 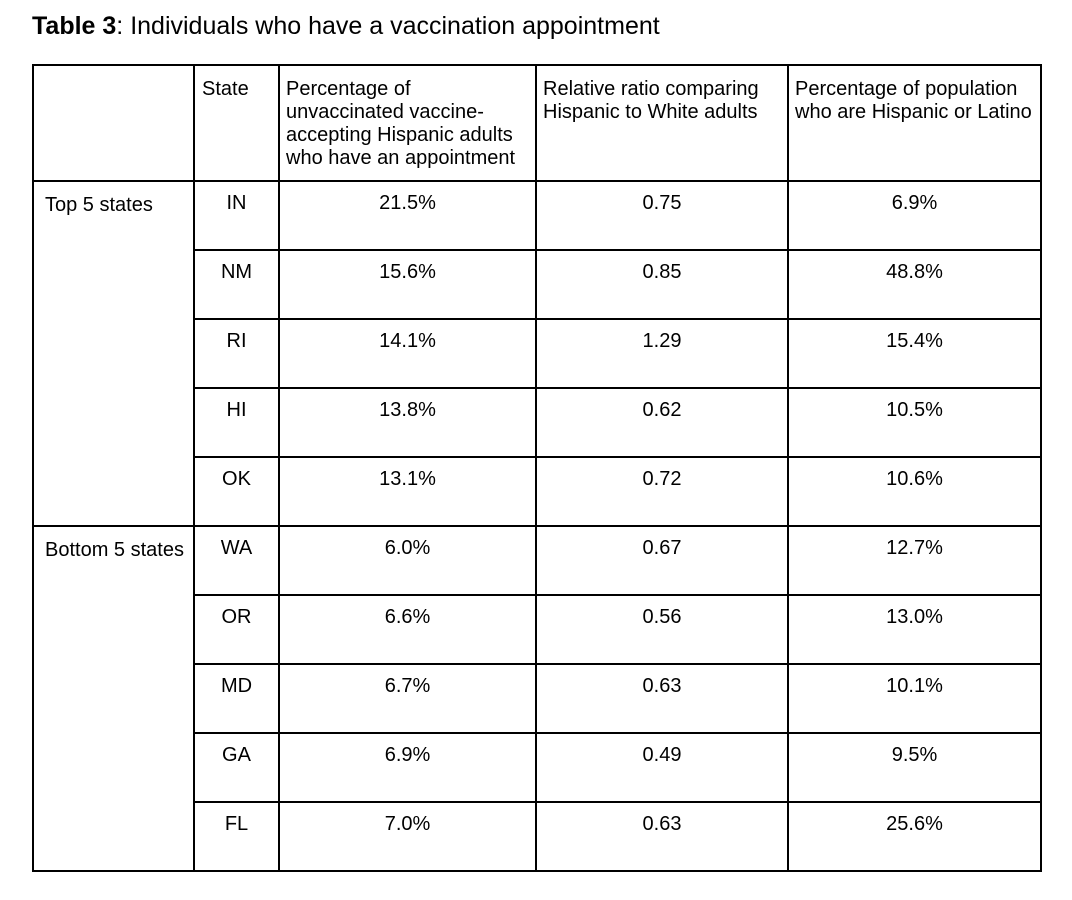 I want to click on table-title-label: Table 3, so click(x=74, y=26).